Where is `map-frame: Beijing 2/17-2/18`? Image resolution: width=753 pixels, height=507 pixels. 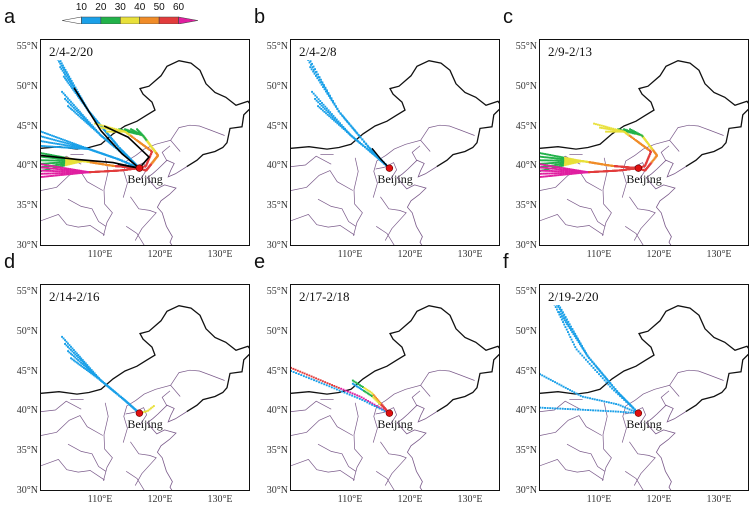 map-frame: Beijing 2/17-2/18 is located at coordinates (395, 387).